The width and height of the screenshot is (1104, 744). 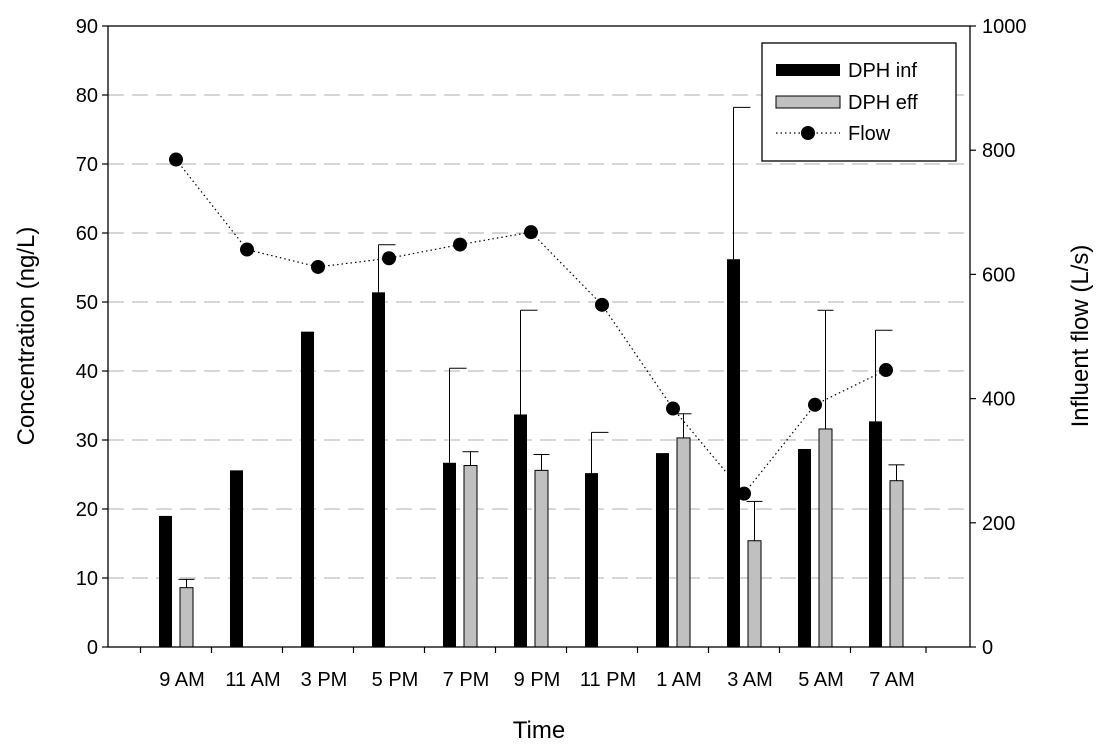 I want to click on legend-marker-flow, so click(x=808, y=133).